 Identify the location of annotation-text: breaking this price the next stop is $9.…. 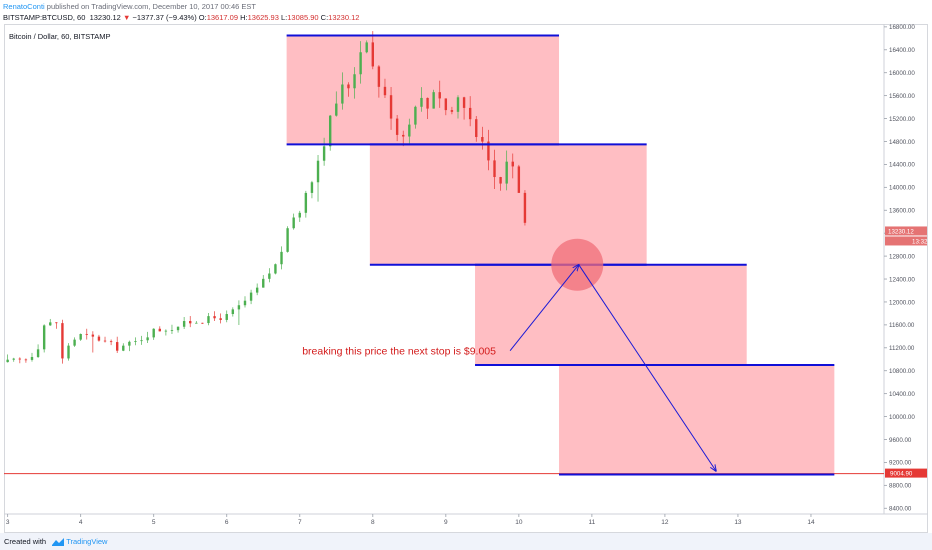
(399, 352).